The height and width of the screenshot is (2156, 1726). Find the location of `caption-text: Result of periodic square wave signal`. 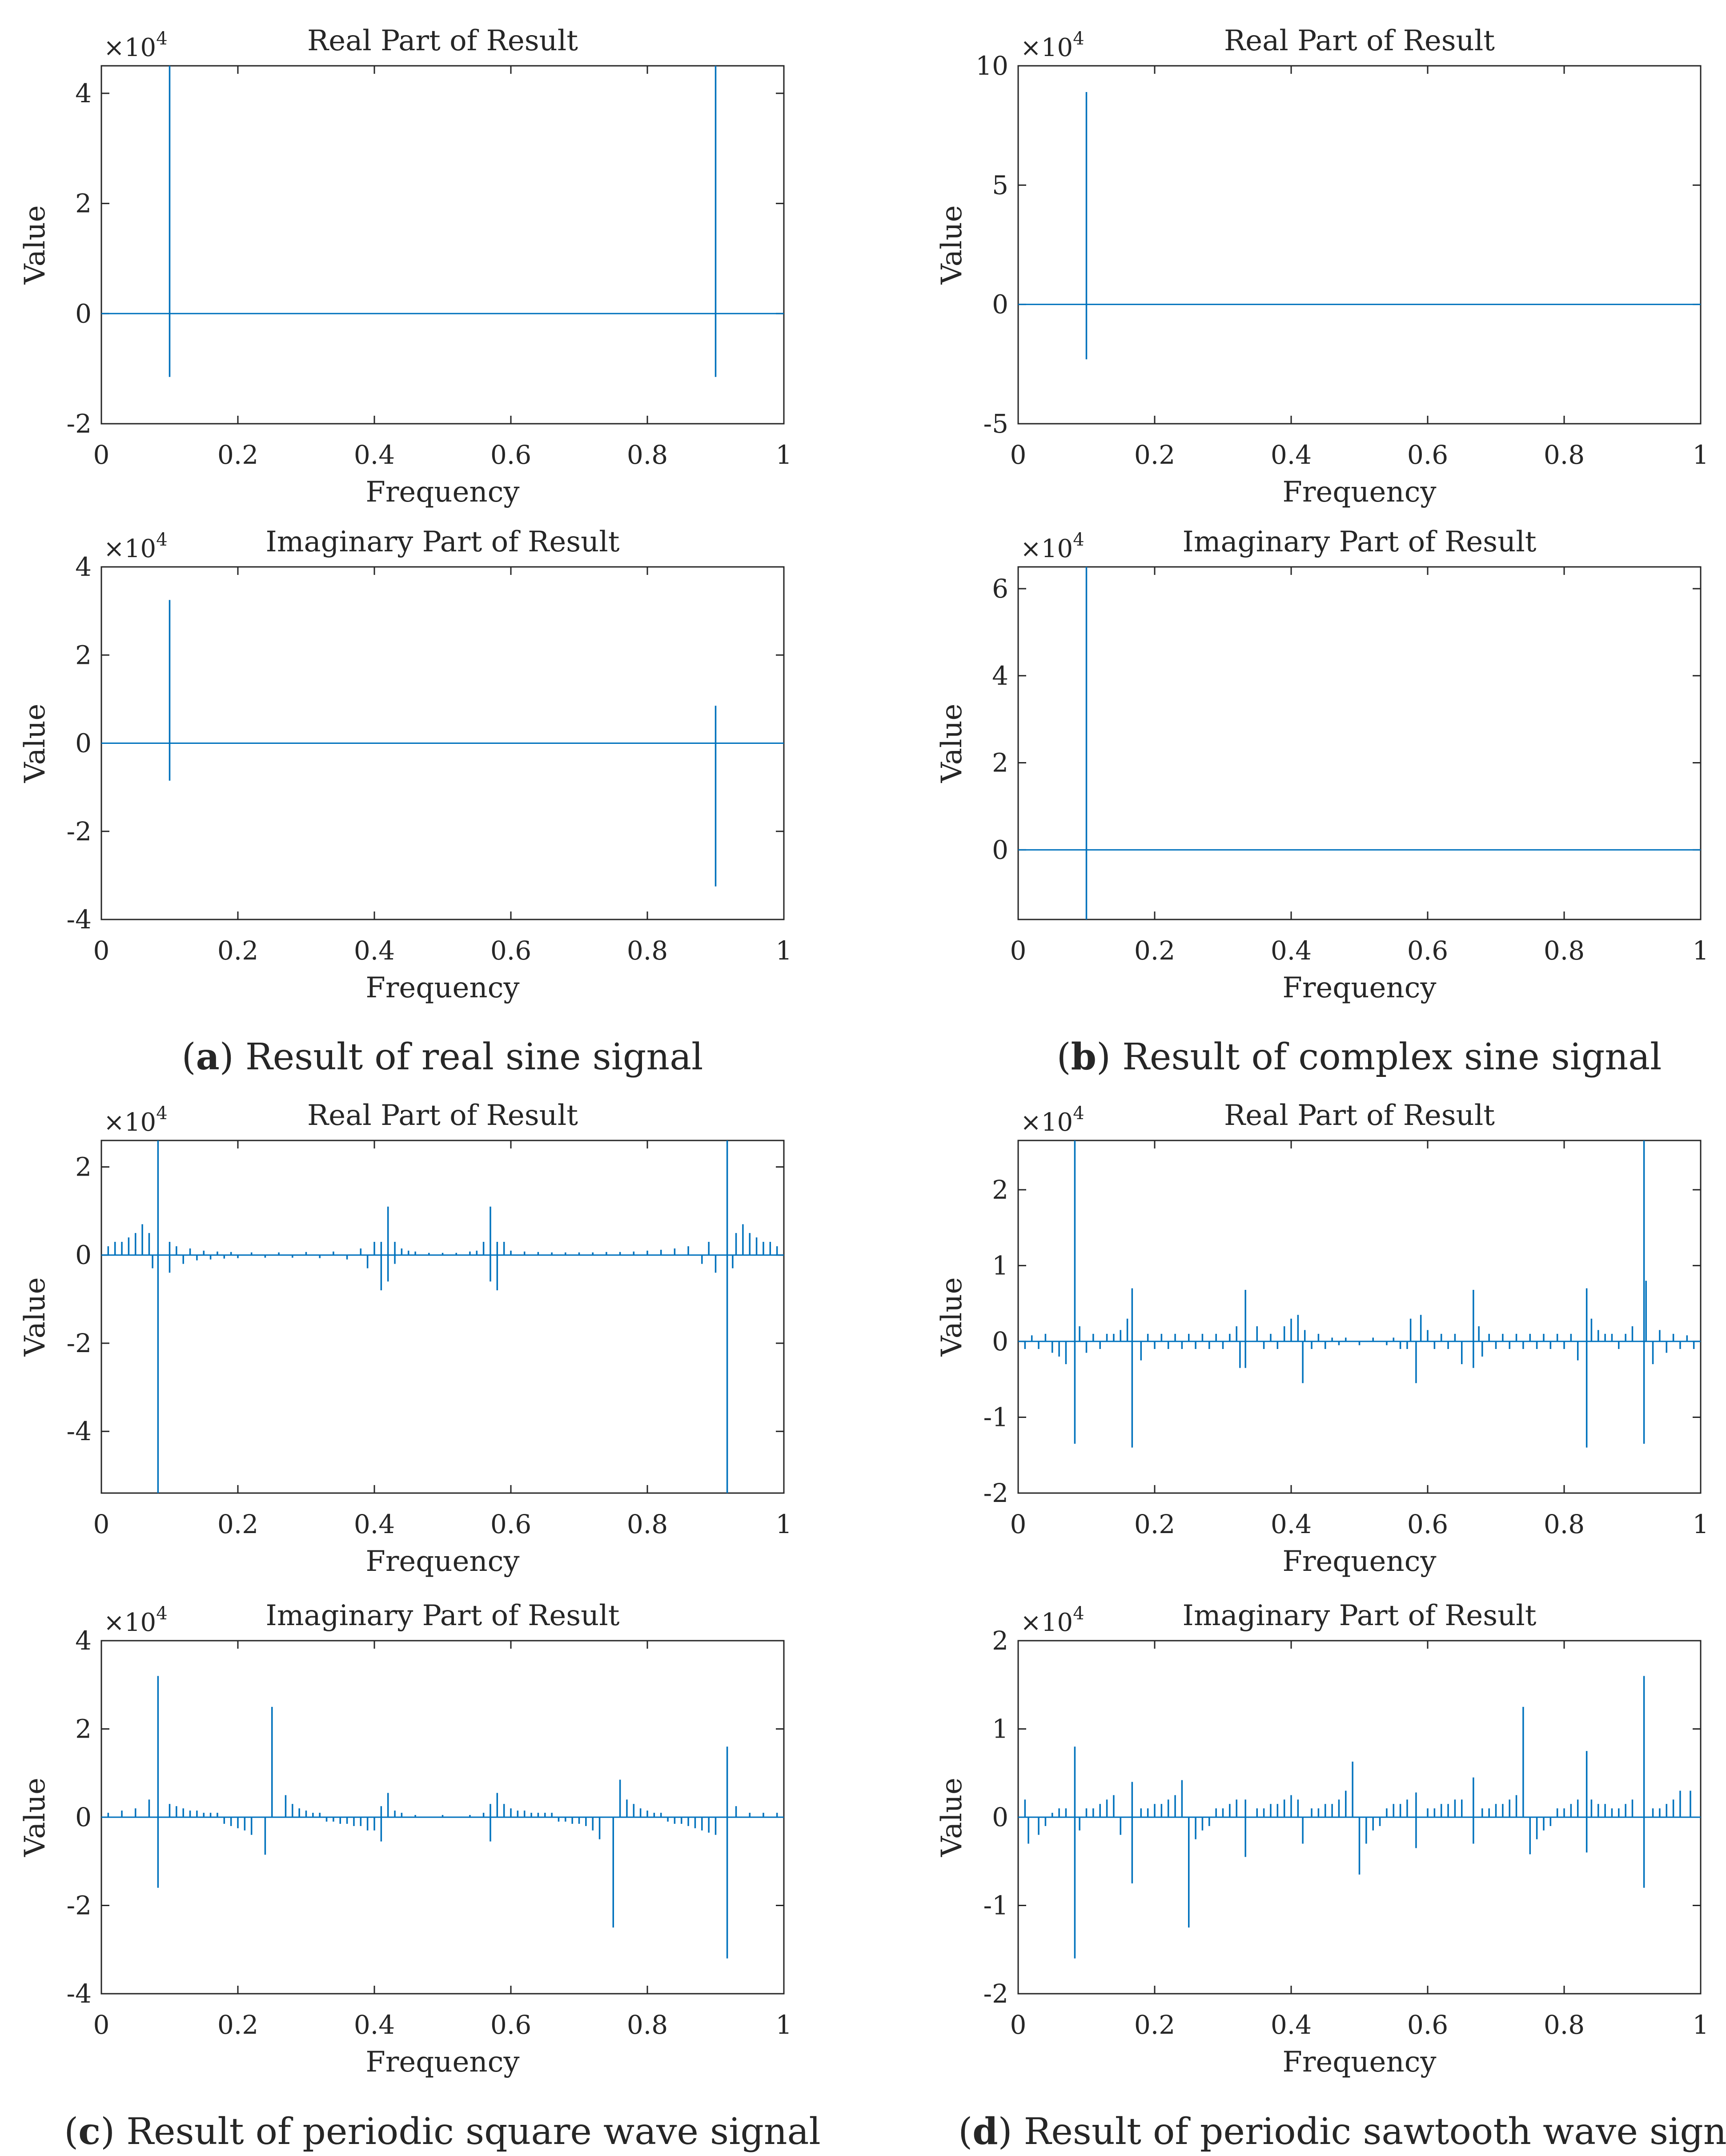

caption-text: Result of periodic square wave signal is located at coordinates (473, 2132).